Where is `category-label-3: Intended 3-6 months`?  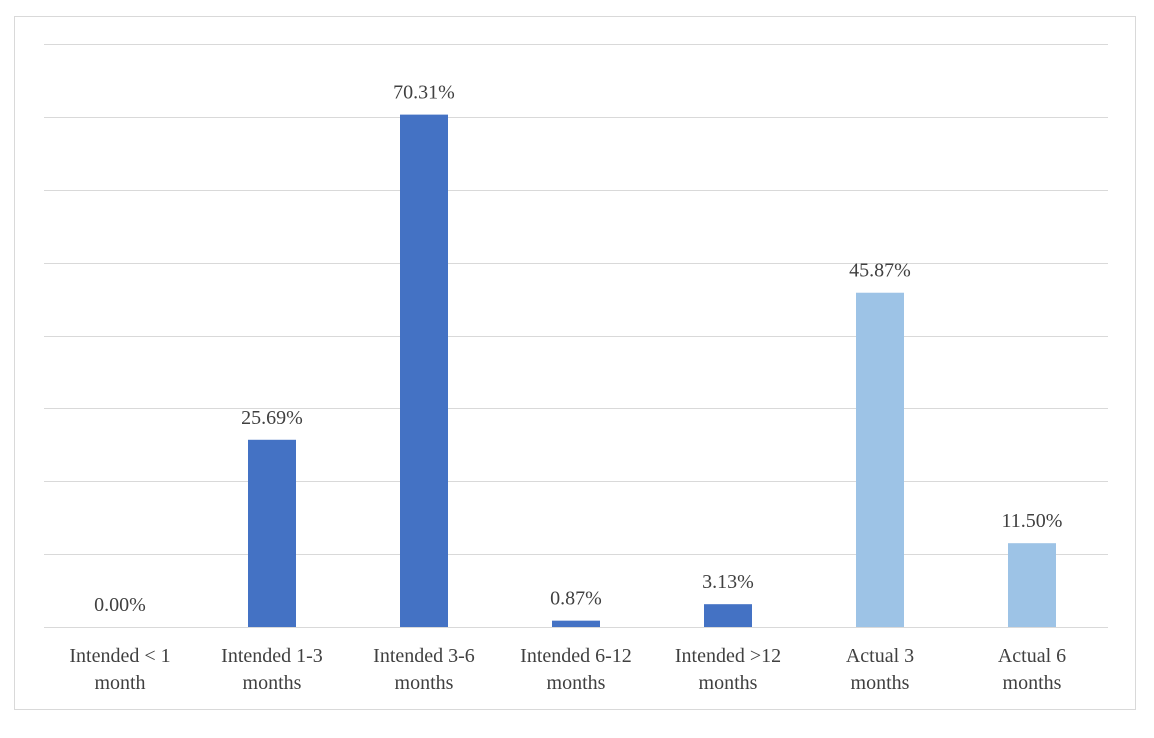 category-label-3: Intended 3-6 months is located at coordinates (424, 669).